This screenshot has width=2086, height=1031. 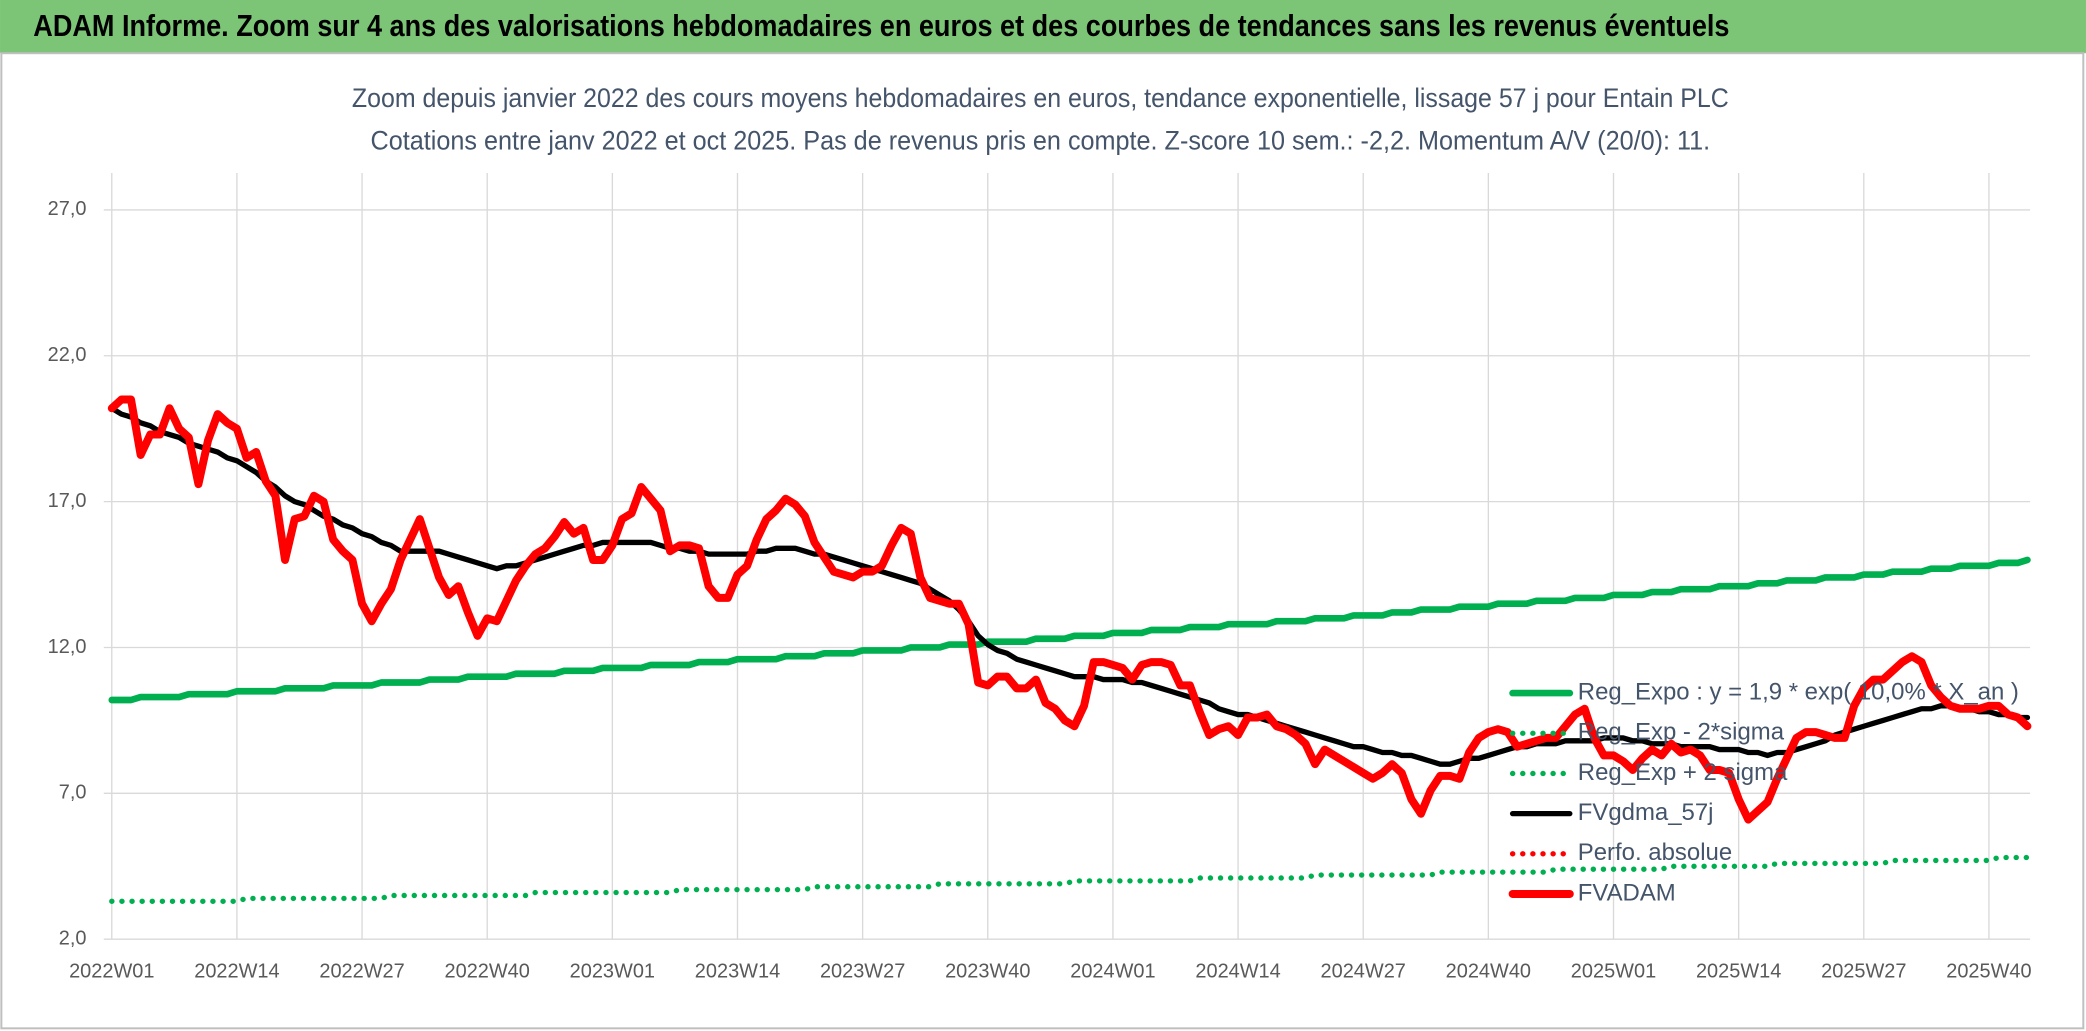 What do you see at coordinates (1988, 972) in the screenshot?
I see `x-tick-label: 2025W40` at bounding box center [1988, 972].